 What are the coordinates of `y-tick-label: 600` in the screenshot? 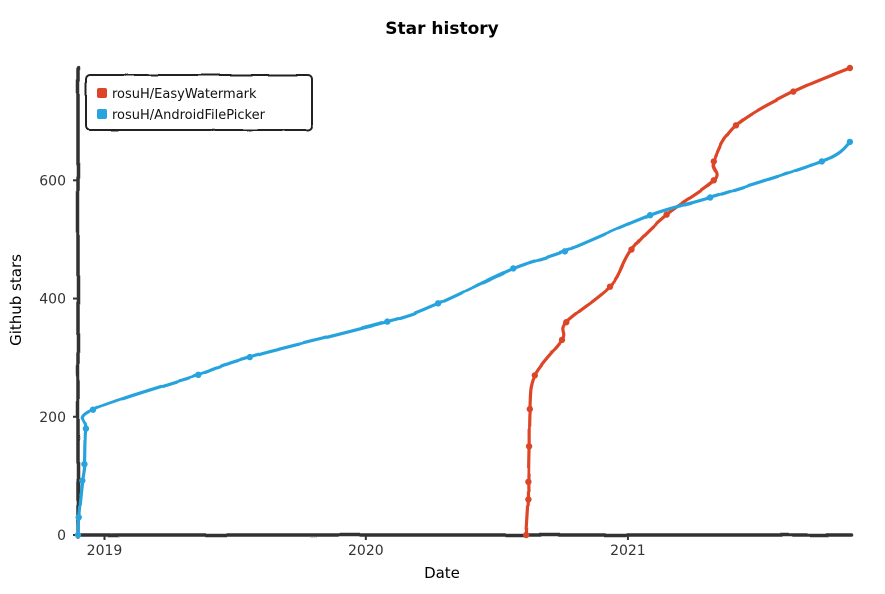 It's located at (52, 181).